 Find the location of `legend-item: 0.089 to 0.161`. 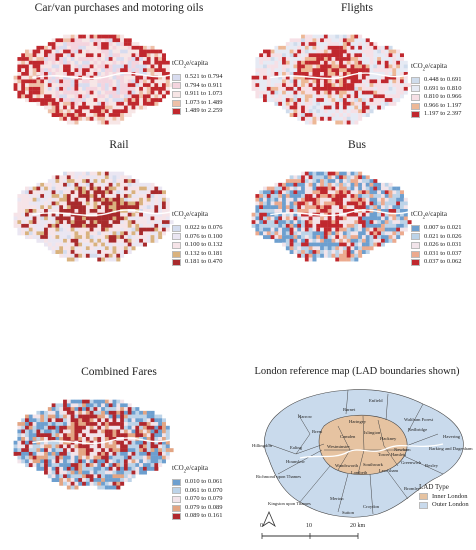

legend-item: 0.089 to 0.161 is located at coordinates (197, 516).